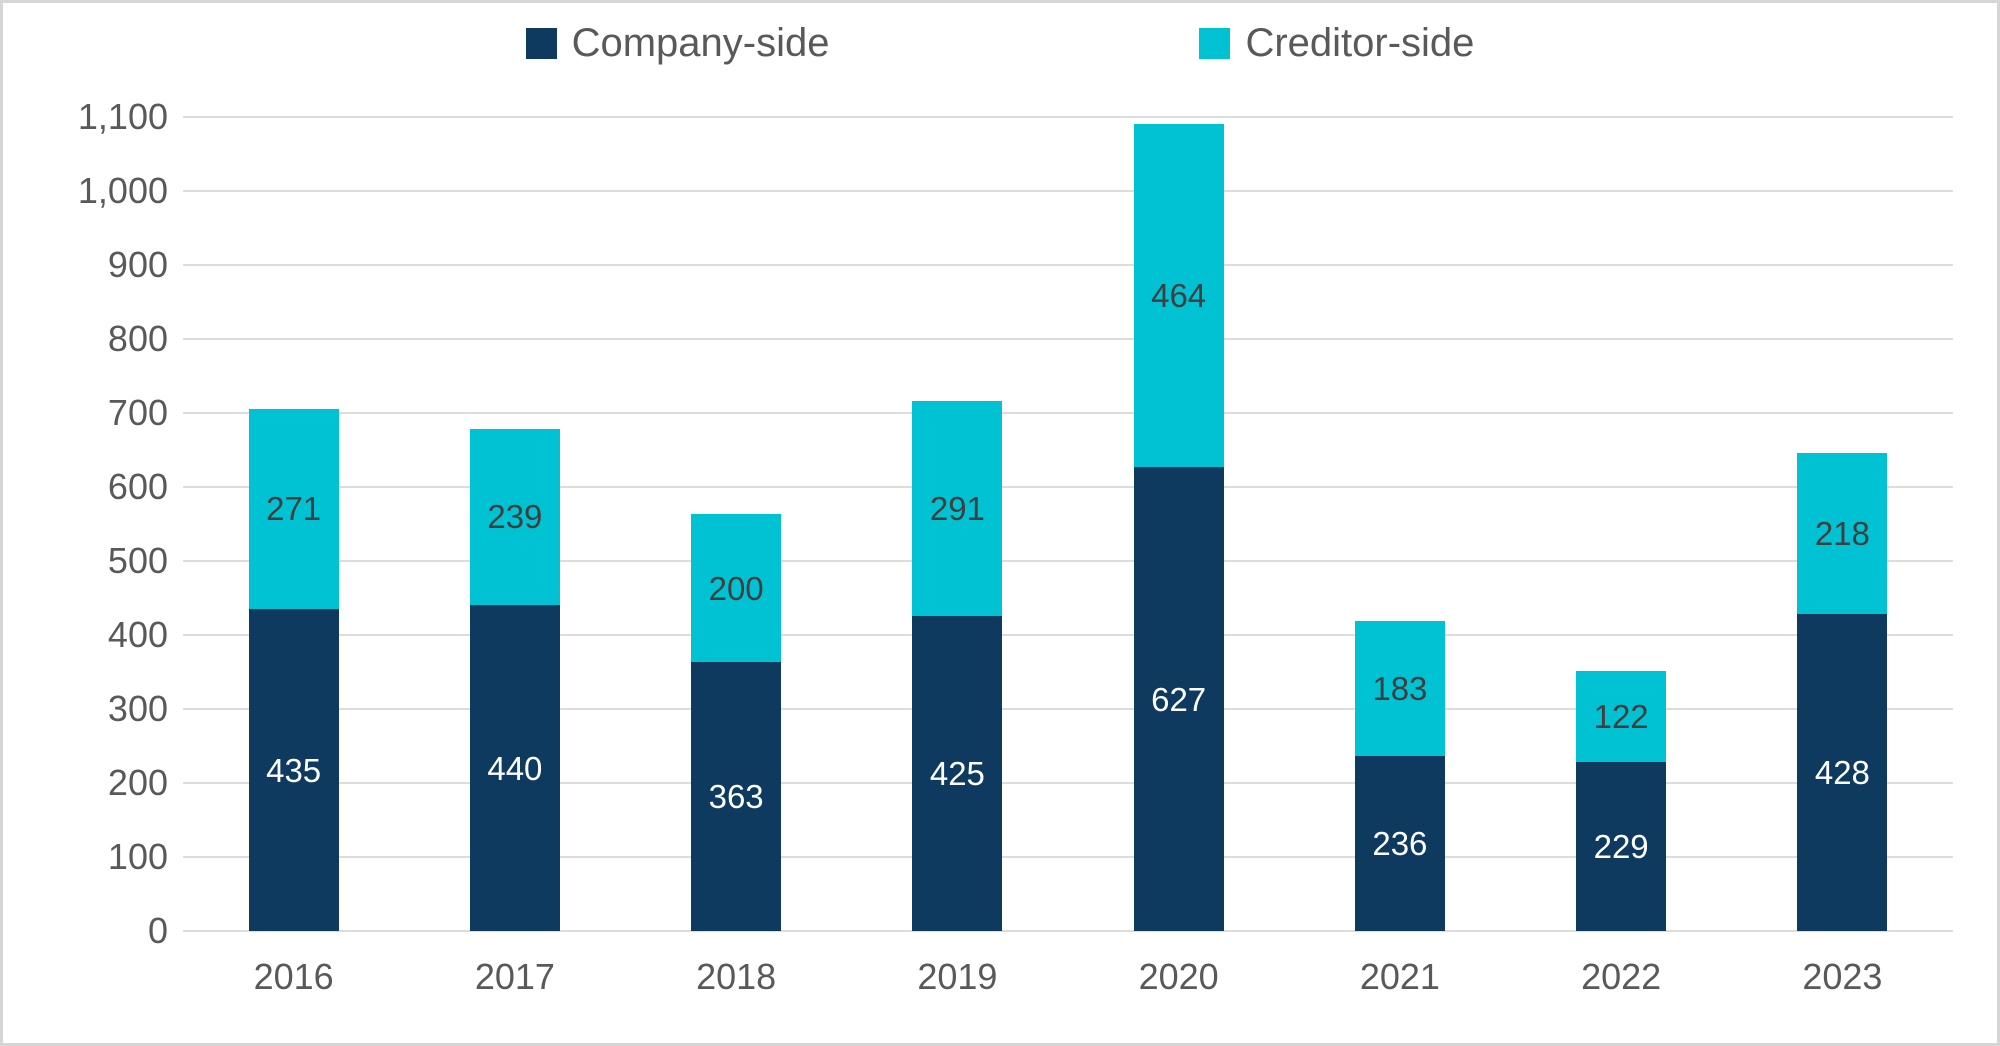 Image resolution: width=2000 pixels, height=1046 pixels. I want to click on company-side-value-label: 440, so click(515, 768).